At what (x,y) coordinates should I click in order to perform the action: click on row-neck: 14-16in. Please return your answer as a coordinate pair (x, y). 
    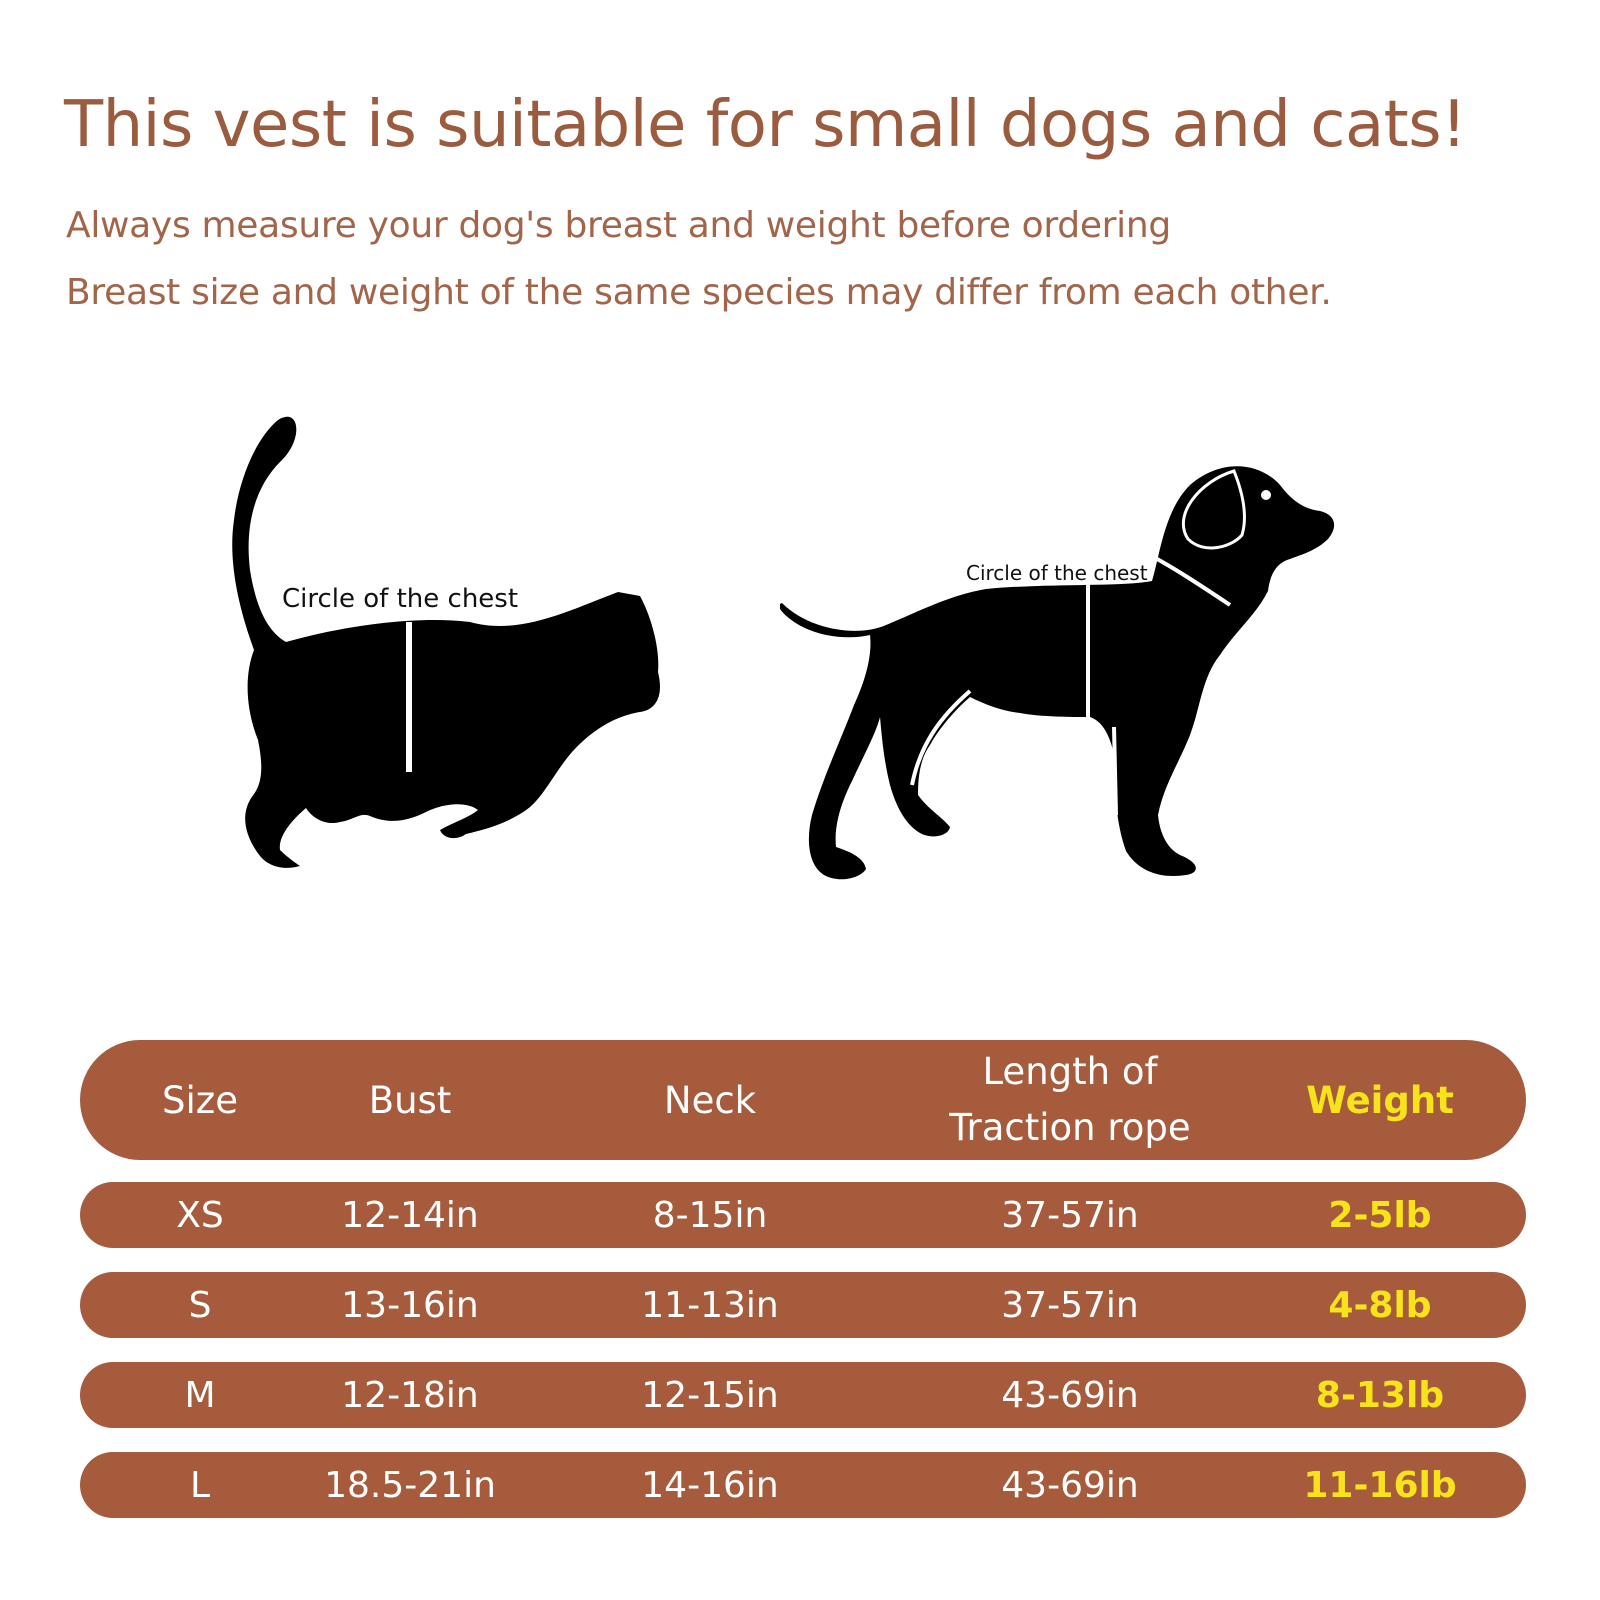
    Looking at the image, I should click on (710, 1485).